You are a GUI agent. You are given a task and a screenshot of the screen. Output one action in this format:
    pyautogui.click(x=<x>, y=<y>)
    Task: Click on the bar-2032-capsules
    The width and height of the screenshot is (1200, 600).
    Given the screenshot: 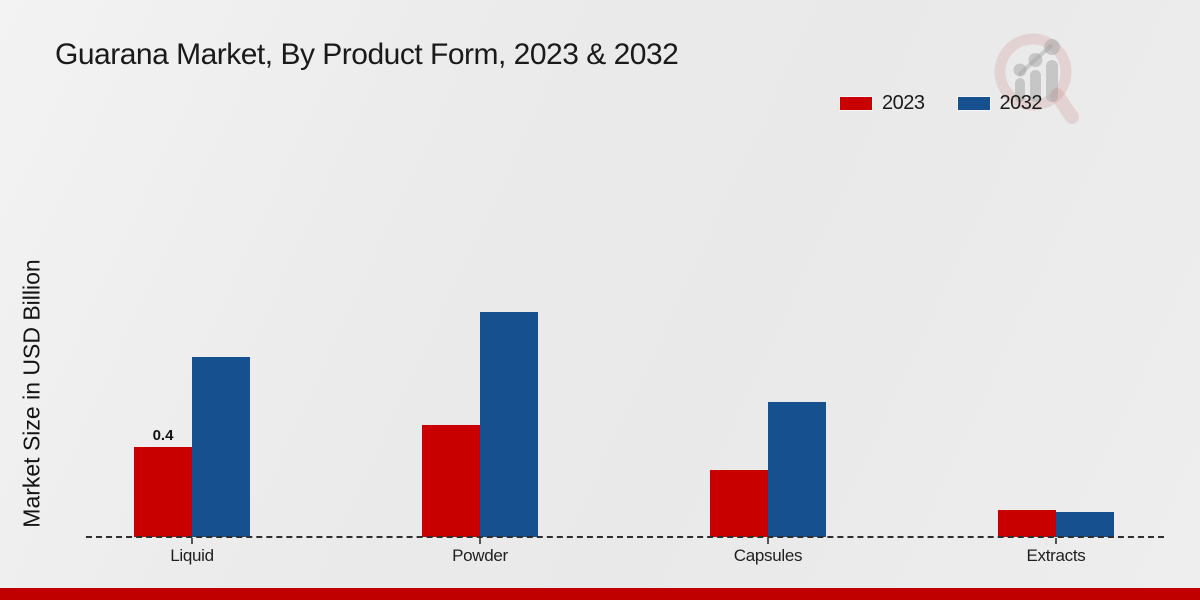 What is the action you would take?
    pyautogui.click(x=797, y=469)
    